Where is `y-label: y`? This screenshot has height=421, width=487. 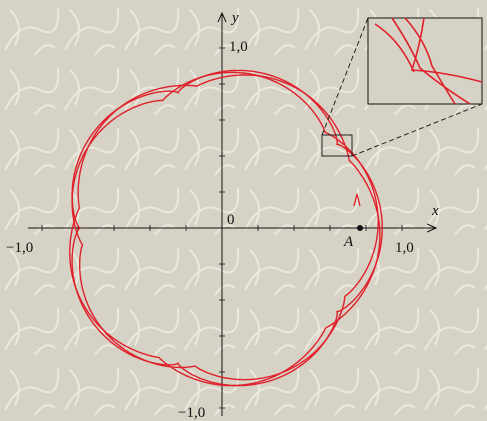
y-label: y is located at coordinates (234, 18).